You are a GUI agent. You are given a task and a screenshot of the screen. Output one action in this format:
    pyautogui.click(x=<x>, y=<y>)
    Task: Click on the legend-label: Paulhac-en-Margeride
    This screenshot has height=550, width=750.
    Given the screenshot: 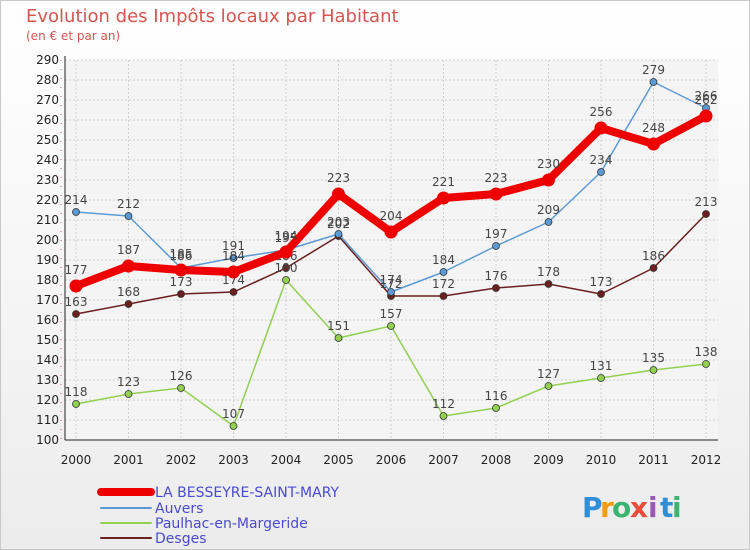 What is the action you would take?
    pyautogui.click(x=231, y=524)
    